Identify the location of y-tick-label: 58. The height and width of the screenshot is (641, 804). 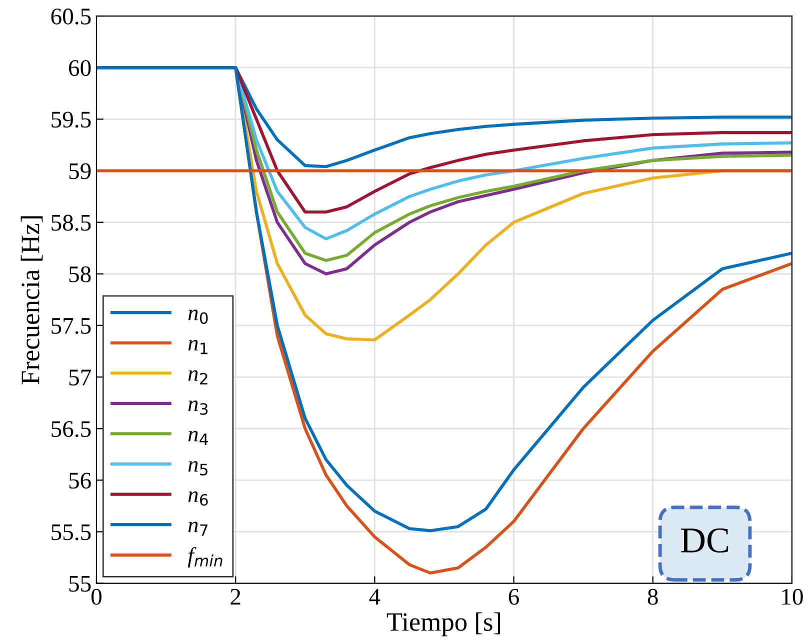
(80, 274).